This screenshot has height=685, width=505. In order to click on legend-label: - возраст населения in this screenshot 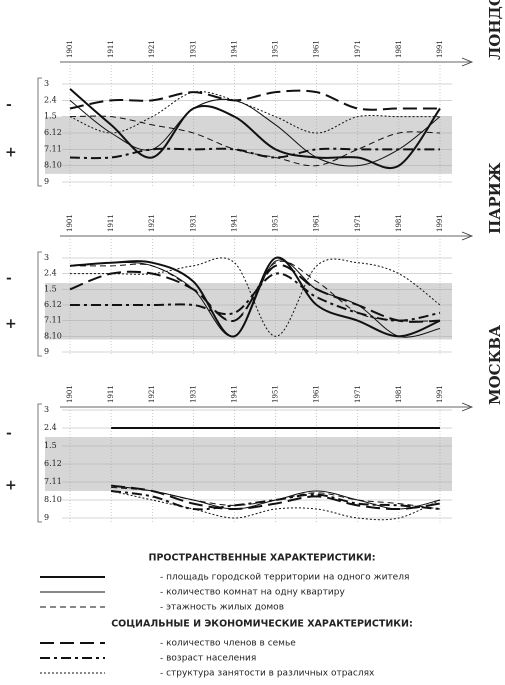, I will do `click(208, 659)`.